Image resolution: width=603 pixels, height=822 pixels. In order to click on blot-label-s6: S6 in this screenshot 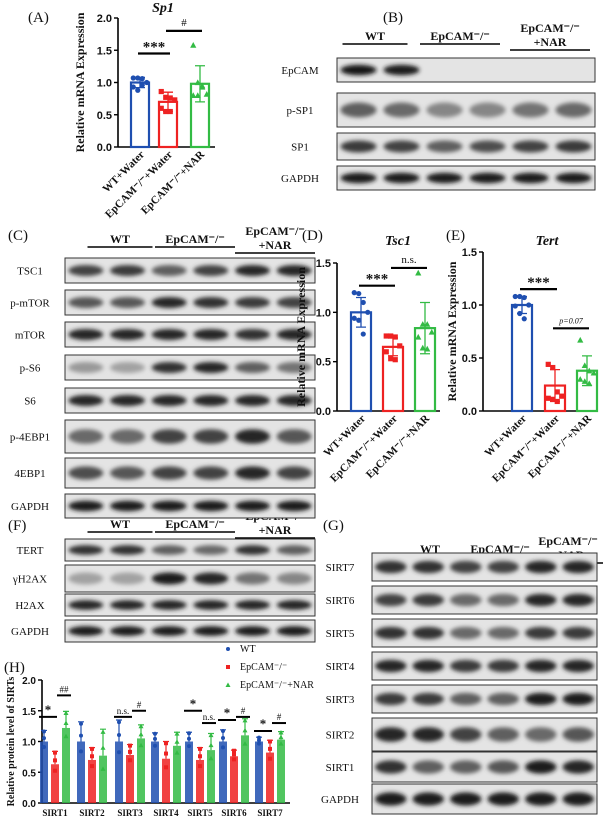, I will do `click(30, 402)`.